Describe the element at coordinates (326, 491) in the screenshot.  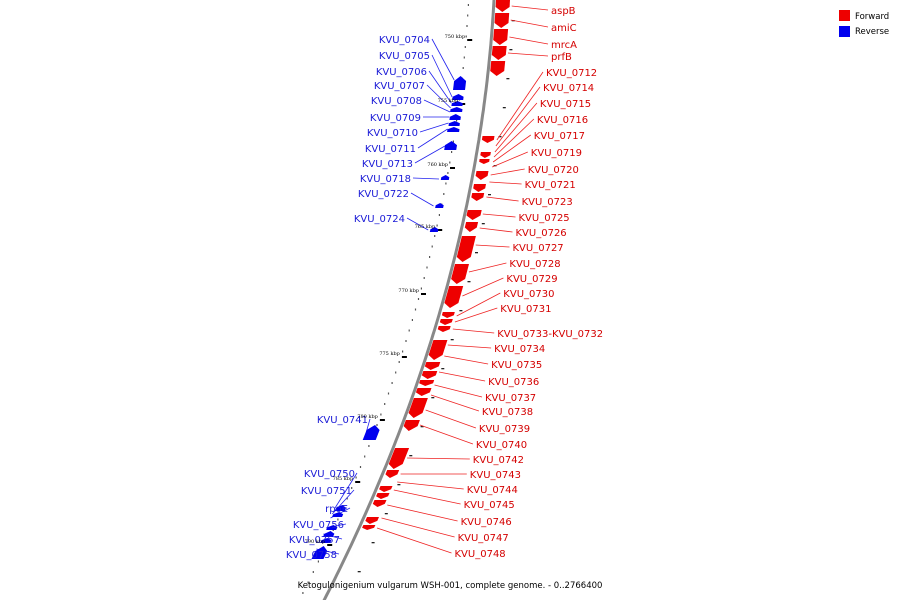
I see `reverse-gene-label: KVU_0751` at that location.